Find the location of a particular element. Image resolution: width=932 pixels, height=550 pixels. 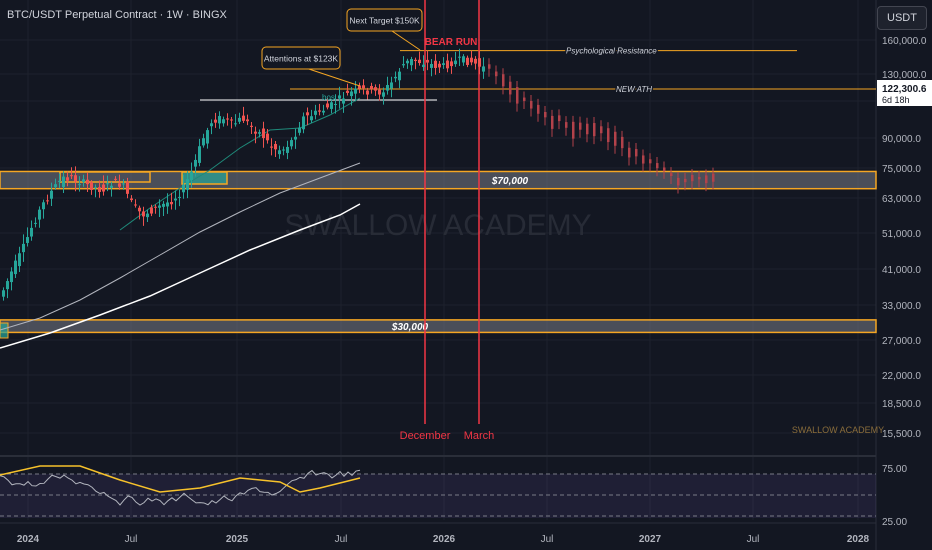

time-tick-label: 2024 is located at coordinates (28, 539).